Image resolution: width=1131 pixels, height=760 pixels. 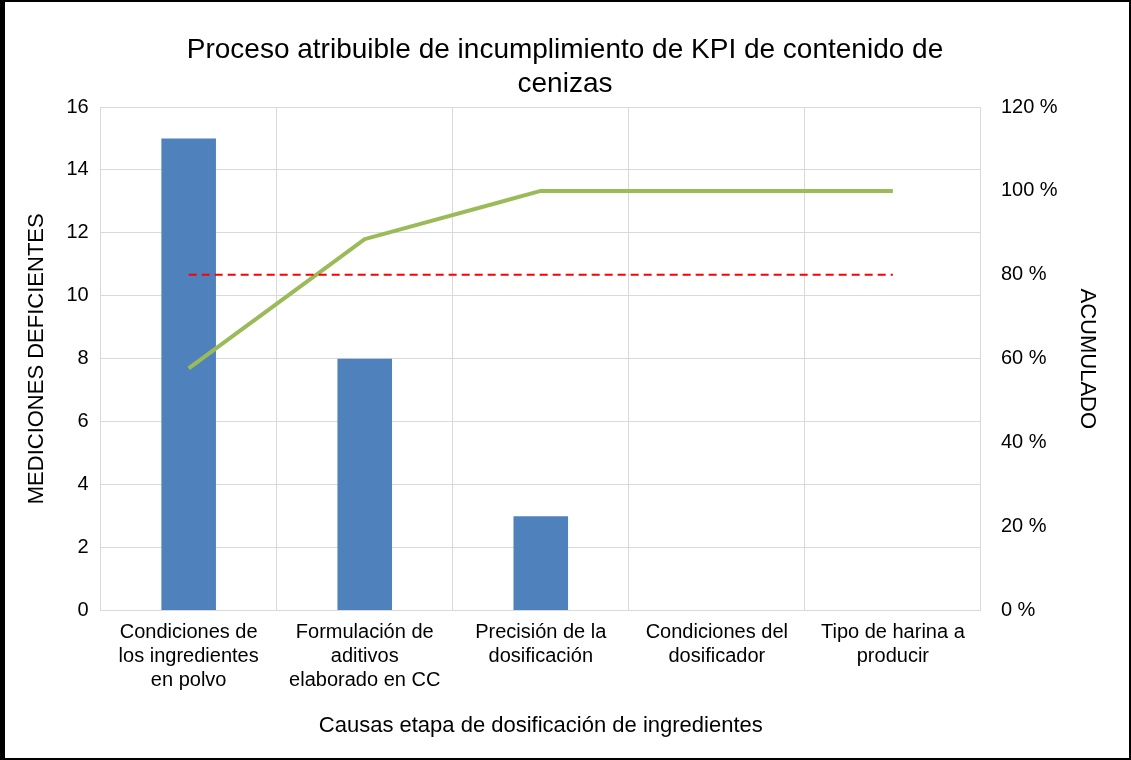 What do you see at coordinates (1023, 525) in the screenshot?
I see `y2-tick-label: 20 %` at bounding box center [1023, 525].